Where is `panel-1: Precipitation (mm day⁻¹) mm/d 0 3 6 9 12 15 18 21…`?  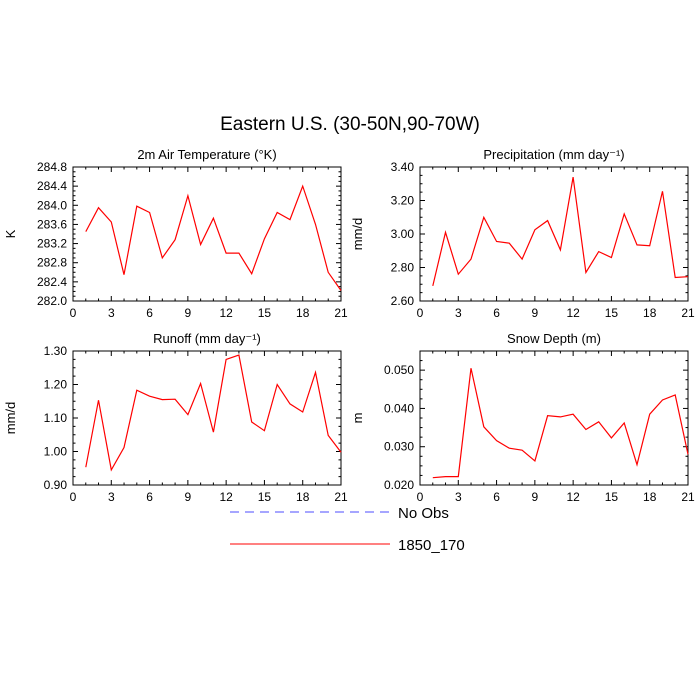 panel-1: Precipitation (mm day⁻¹) mm/d 0 3 6 9 12 15 18 21… is located at coordinates (522, 233).